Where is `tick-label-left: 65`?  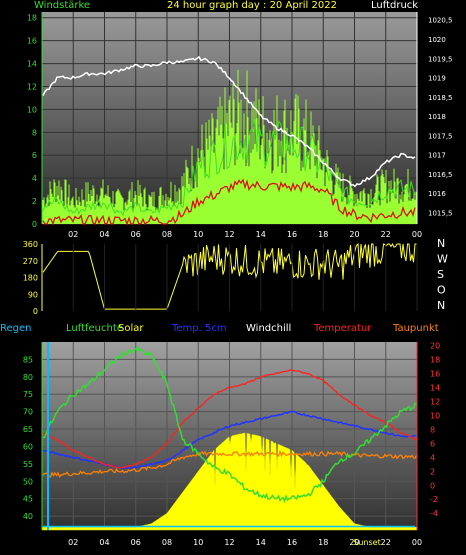 tick-label-left: 65 is located at coordinates (28, 429).